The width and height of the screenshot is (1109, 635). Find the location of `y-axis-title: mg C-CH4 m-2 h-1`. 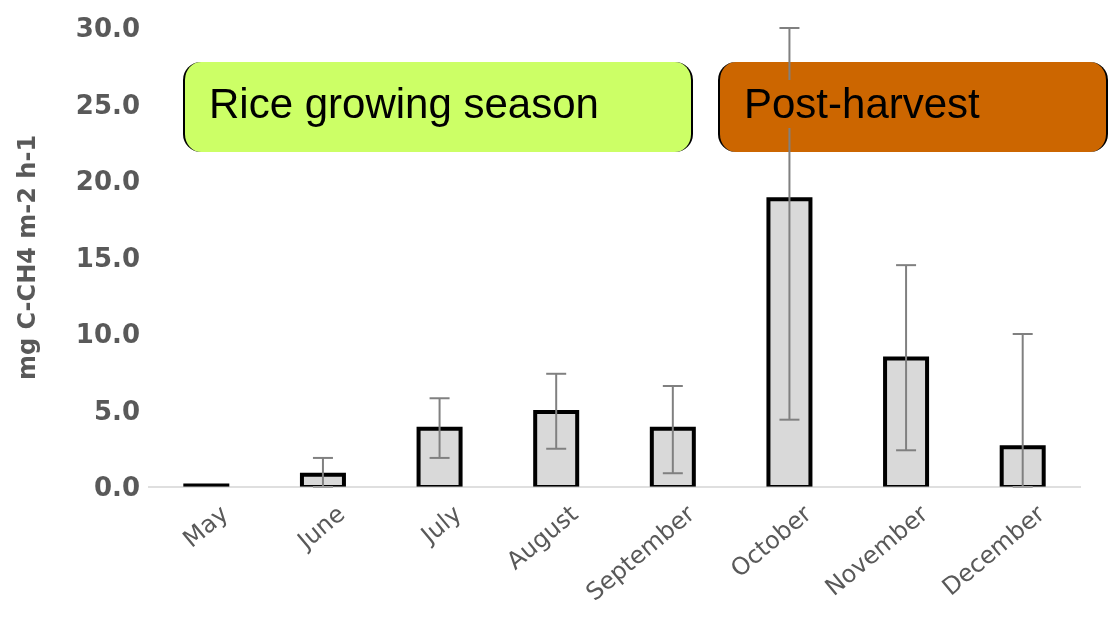

y-axis-title: mg C-CH4 m-2 h-1 is located at coordinates (26, 257).